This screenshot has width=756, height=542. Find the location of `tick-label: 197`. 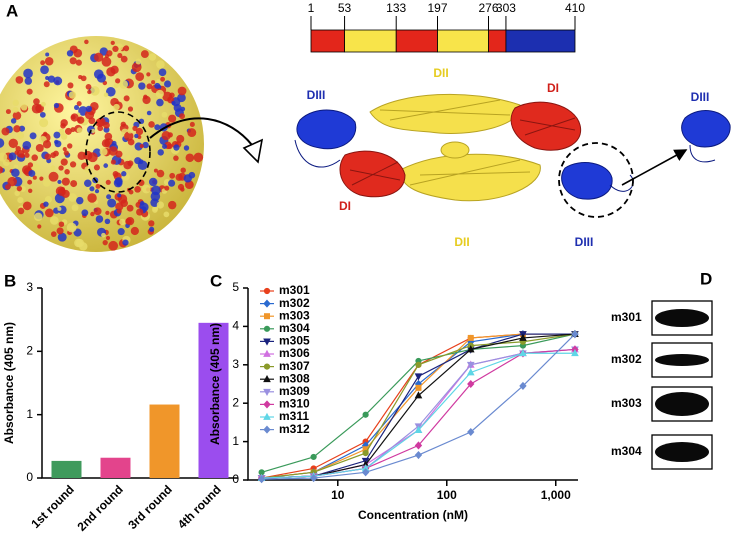

tick-label: 197 is located at coordinates (437, 8).